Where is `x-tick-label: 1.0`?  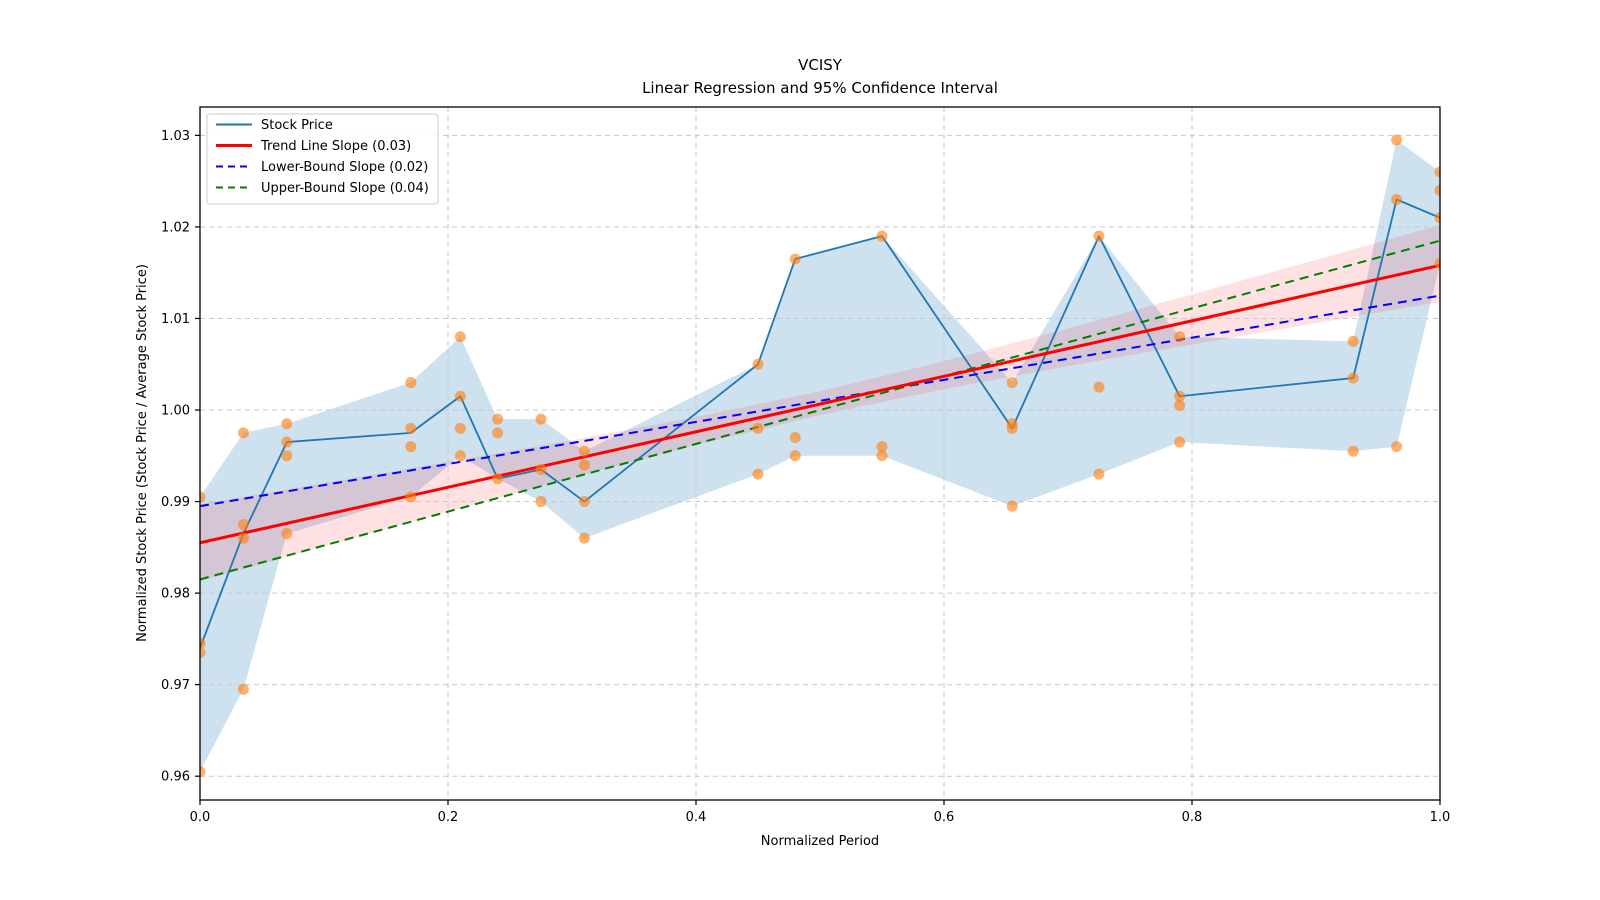
x-tick-label: 1.0 is located at coordinates (1440, 817).